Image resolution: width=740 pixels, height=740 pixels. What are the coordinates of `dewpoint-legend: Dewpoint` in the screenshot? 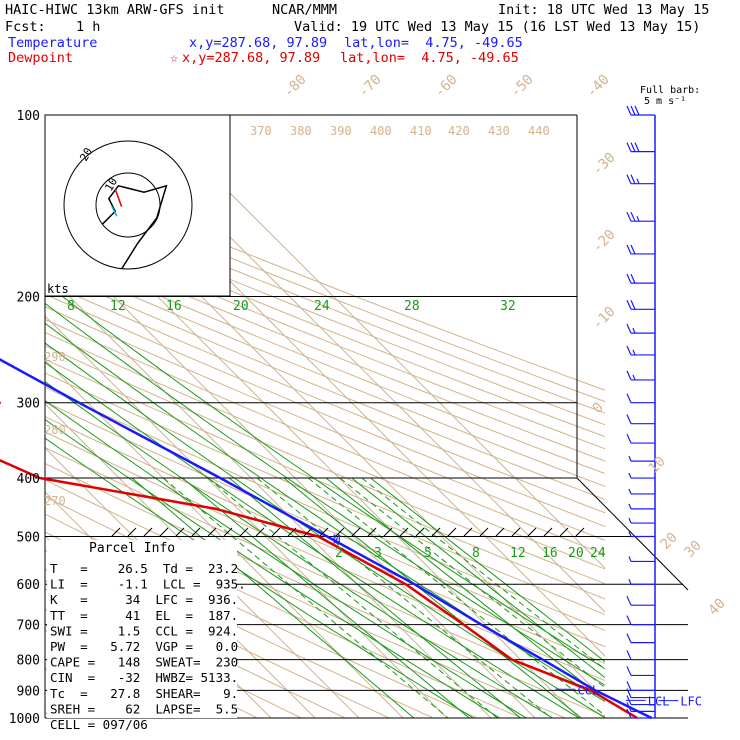 It's located at (41, 58).